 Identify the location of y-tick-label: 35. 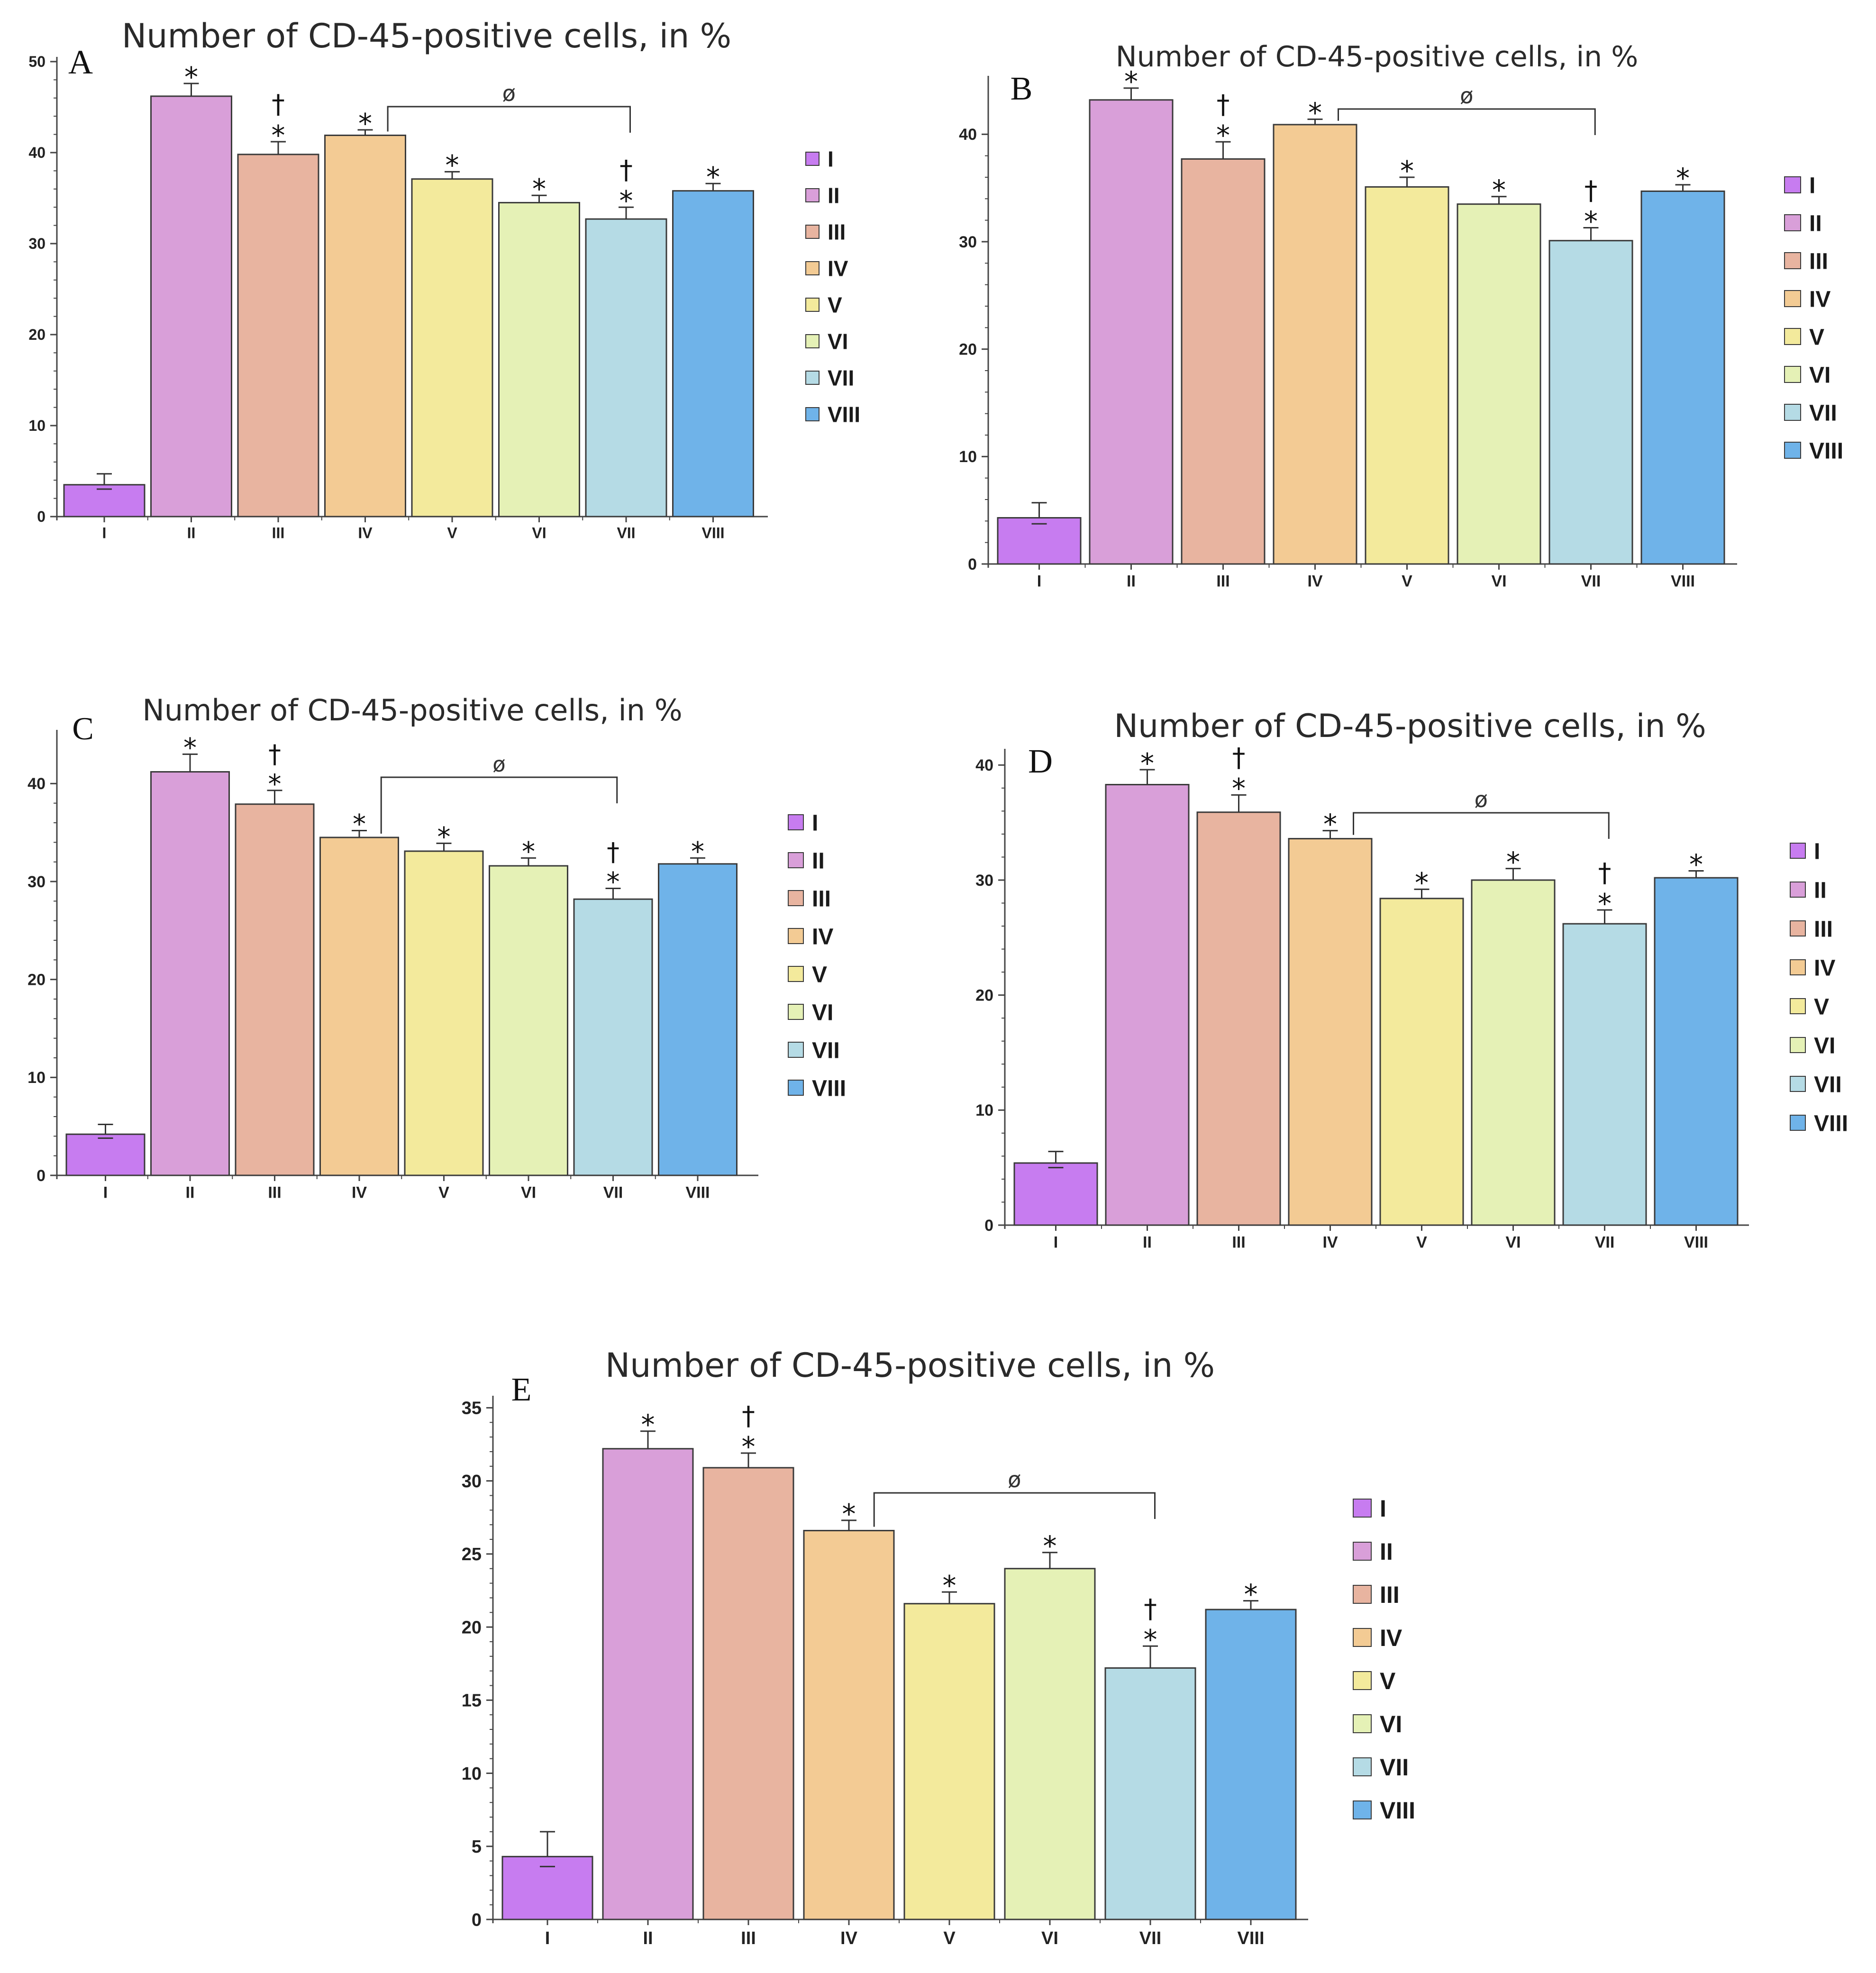
(472, 1409).